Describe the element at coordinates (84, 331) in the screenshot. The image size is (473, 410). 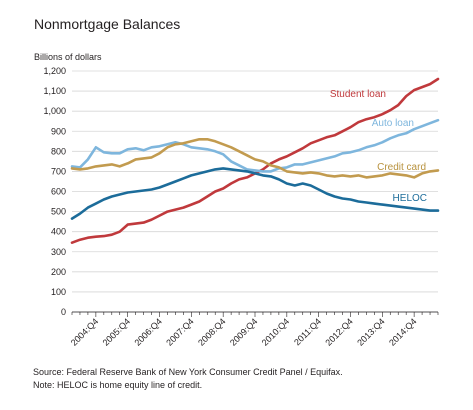
I see `x-tick-label: 2004:Q4` at that location.